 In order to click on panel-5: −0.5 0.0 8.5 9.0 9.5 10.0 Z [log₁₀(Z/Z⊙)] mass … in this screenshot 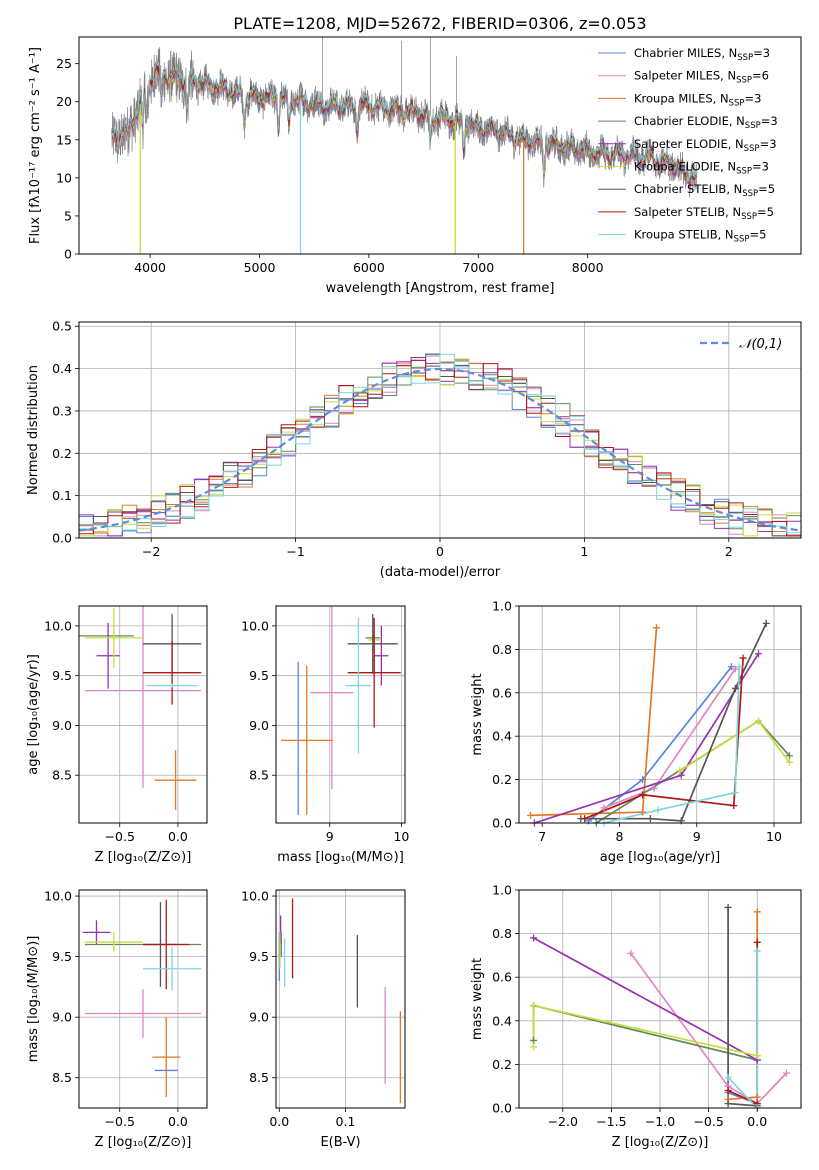, I will do `click(117, 1019)`.